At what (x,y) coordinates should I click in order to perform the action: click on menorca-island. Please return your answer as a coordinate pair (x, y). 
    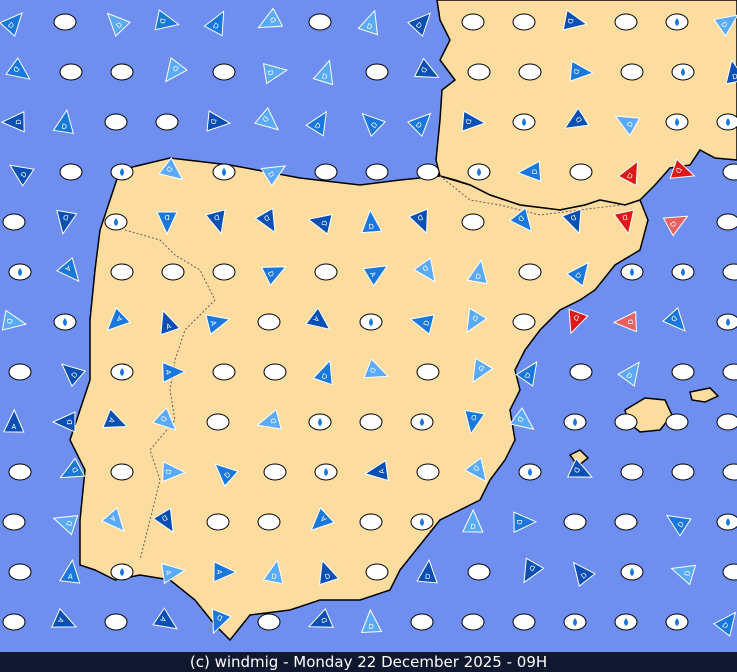
    Looking at the image, I should click on (704, 395).